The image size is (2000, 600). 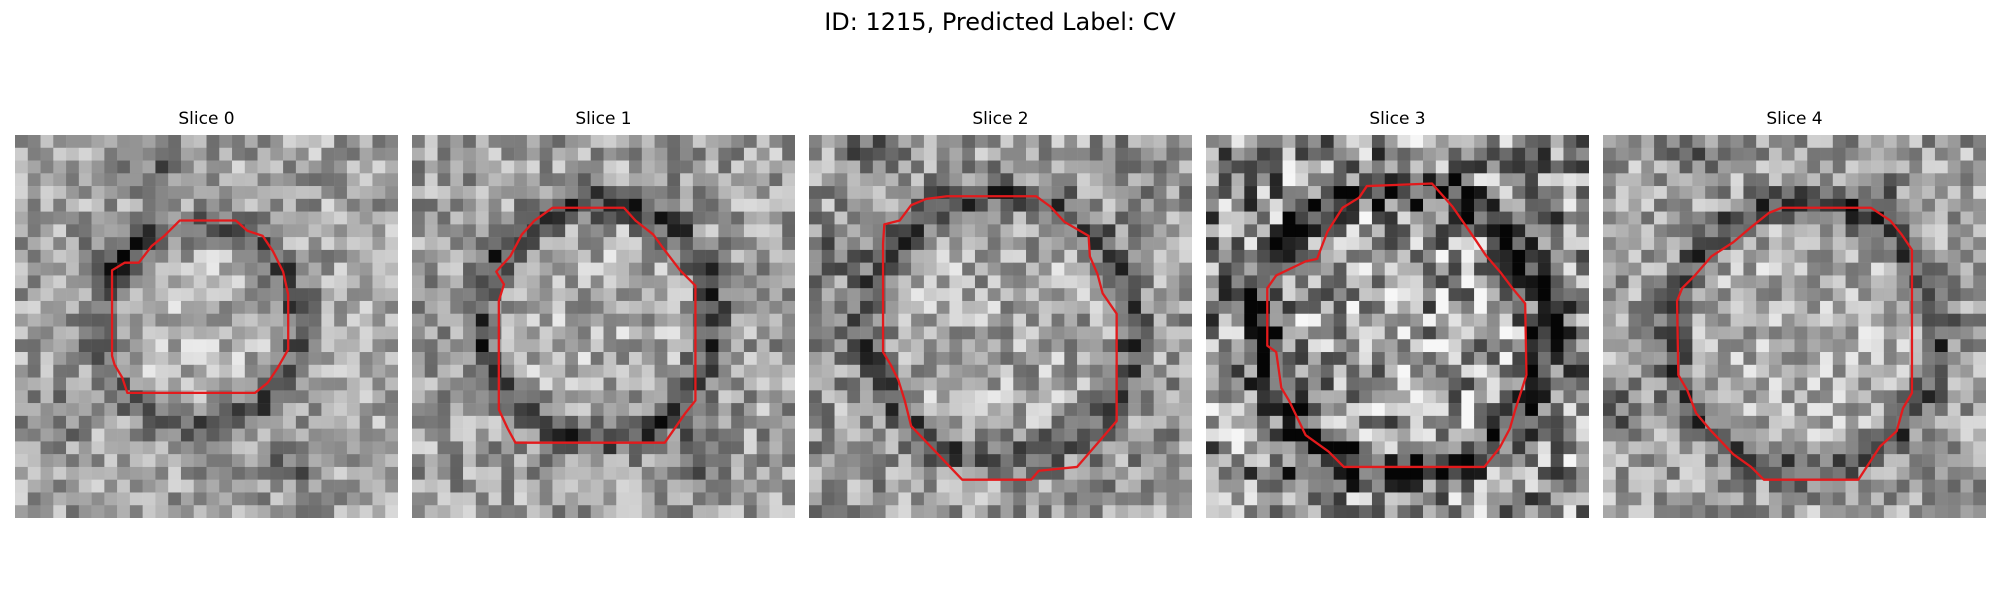 I want to click on slice-panel-1: Slice 1, so click(x=603, y=313).